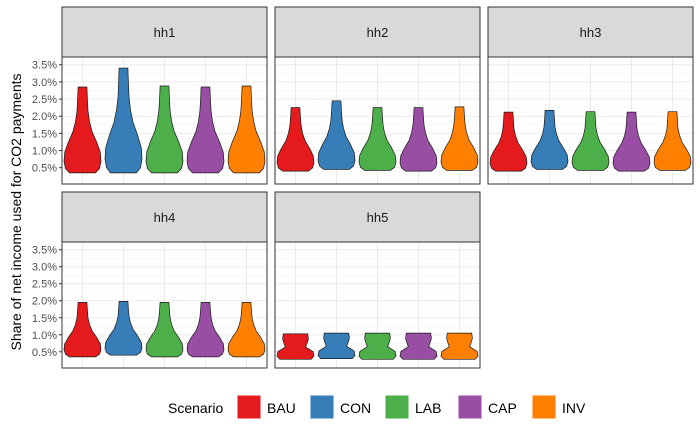 This screenshot has width=700, height=432. What do you see at coordinates (558, 407) in the screenshot?
I see `legend-item-inv: INV` at bounding box center [558, 407].